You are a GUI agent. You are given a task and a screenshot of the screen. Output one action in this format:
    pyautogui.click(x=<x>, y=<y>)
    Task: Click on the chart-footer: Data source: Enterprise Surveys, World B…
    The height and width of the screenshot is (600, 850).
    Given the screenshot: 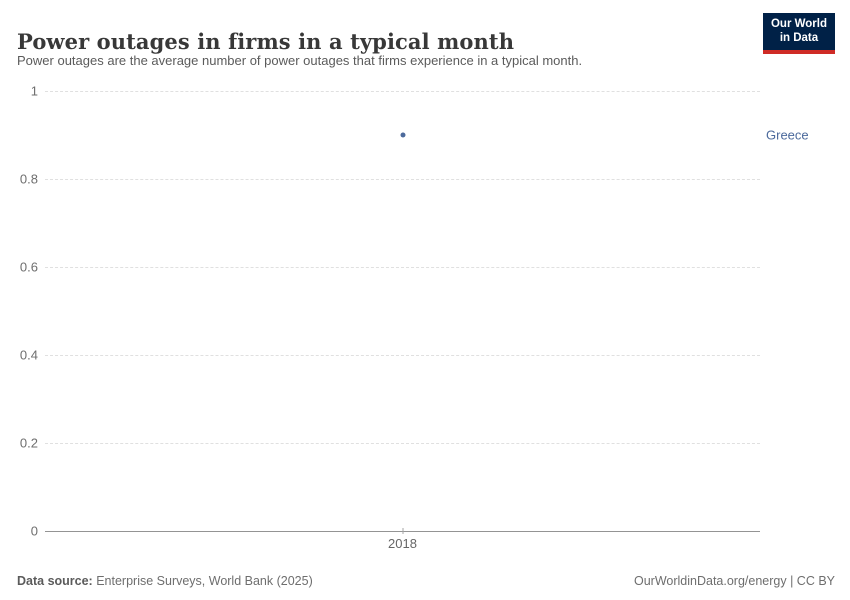 What is the action you would take?
    pyautogui.click(x=426, y=581)
    